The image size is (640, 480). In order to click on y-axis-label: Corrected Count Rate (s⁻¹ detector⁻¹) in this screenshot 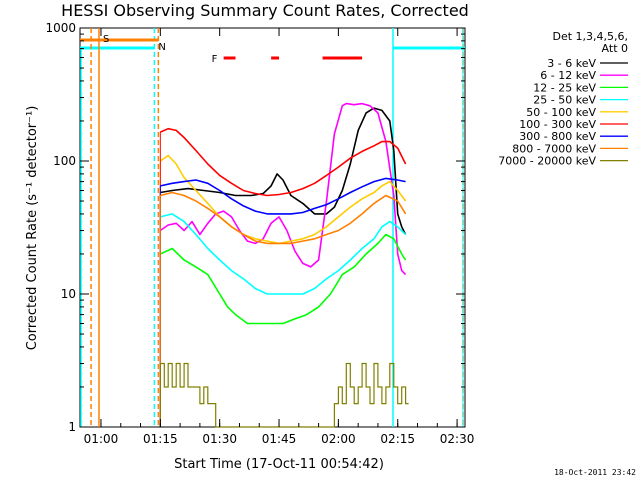, I will do `click(32, 228)`.